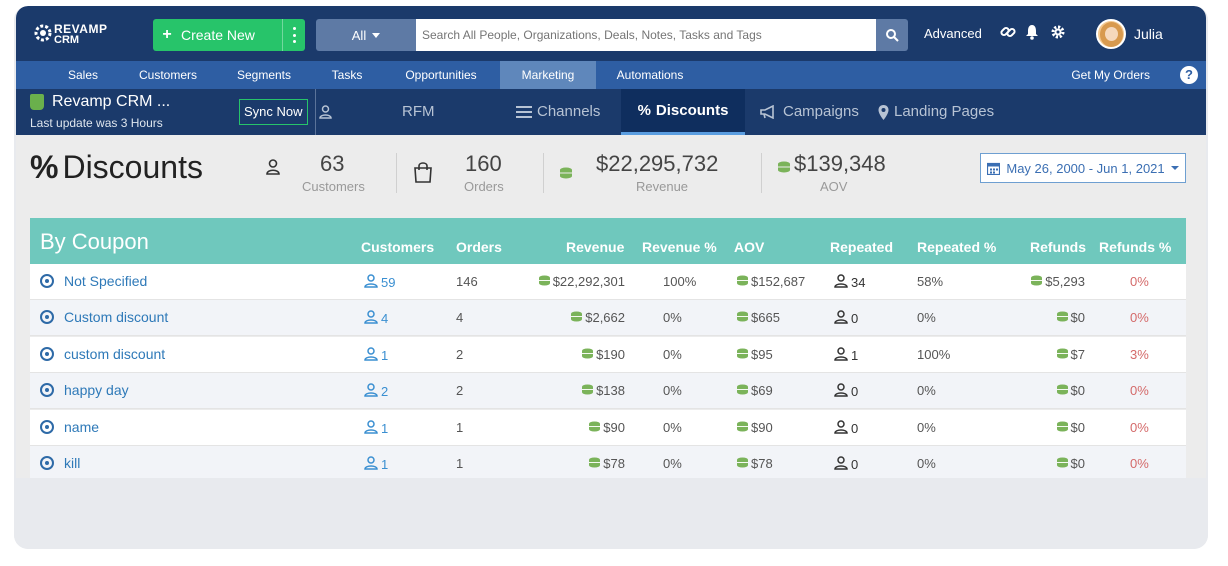  Describe the element at coordinates (1189, 75) in the screenshot. I see `help-icon: ?` at that location.